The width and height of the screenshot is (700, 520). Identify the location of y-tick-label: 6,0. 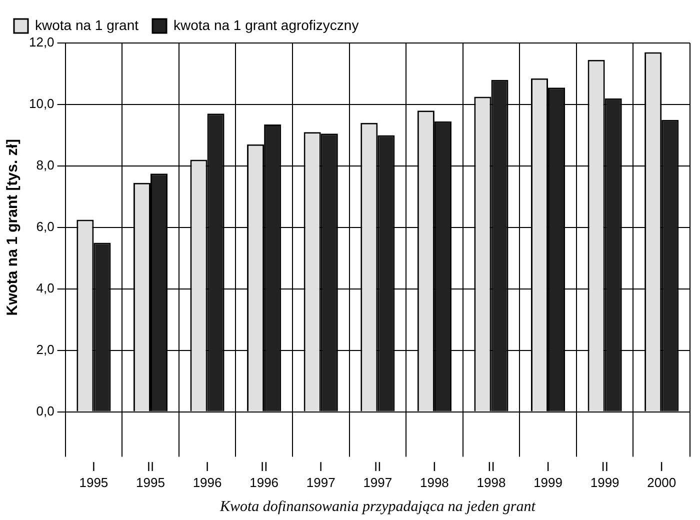
(45, 226).